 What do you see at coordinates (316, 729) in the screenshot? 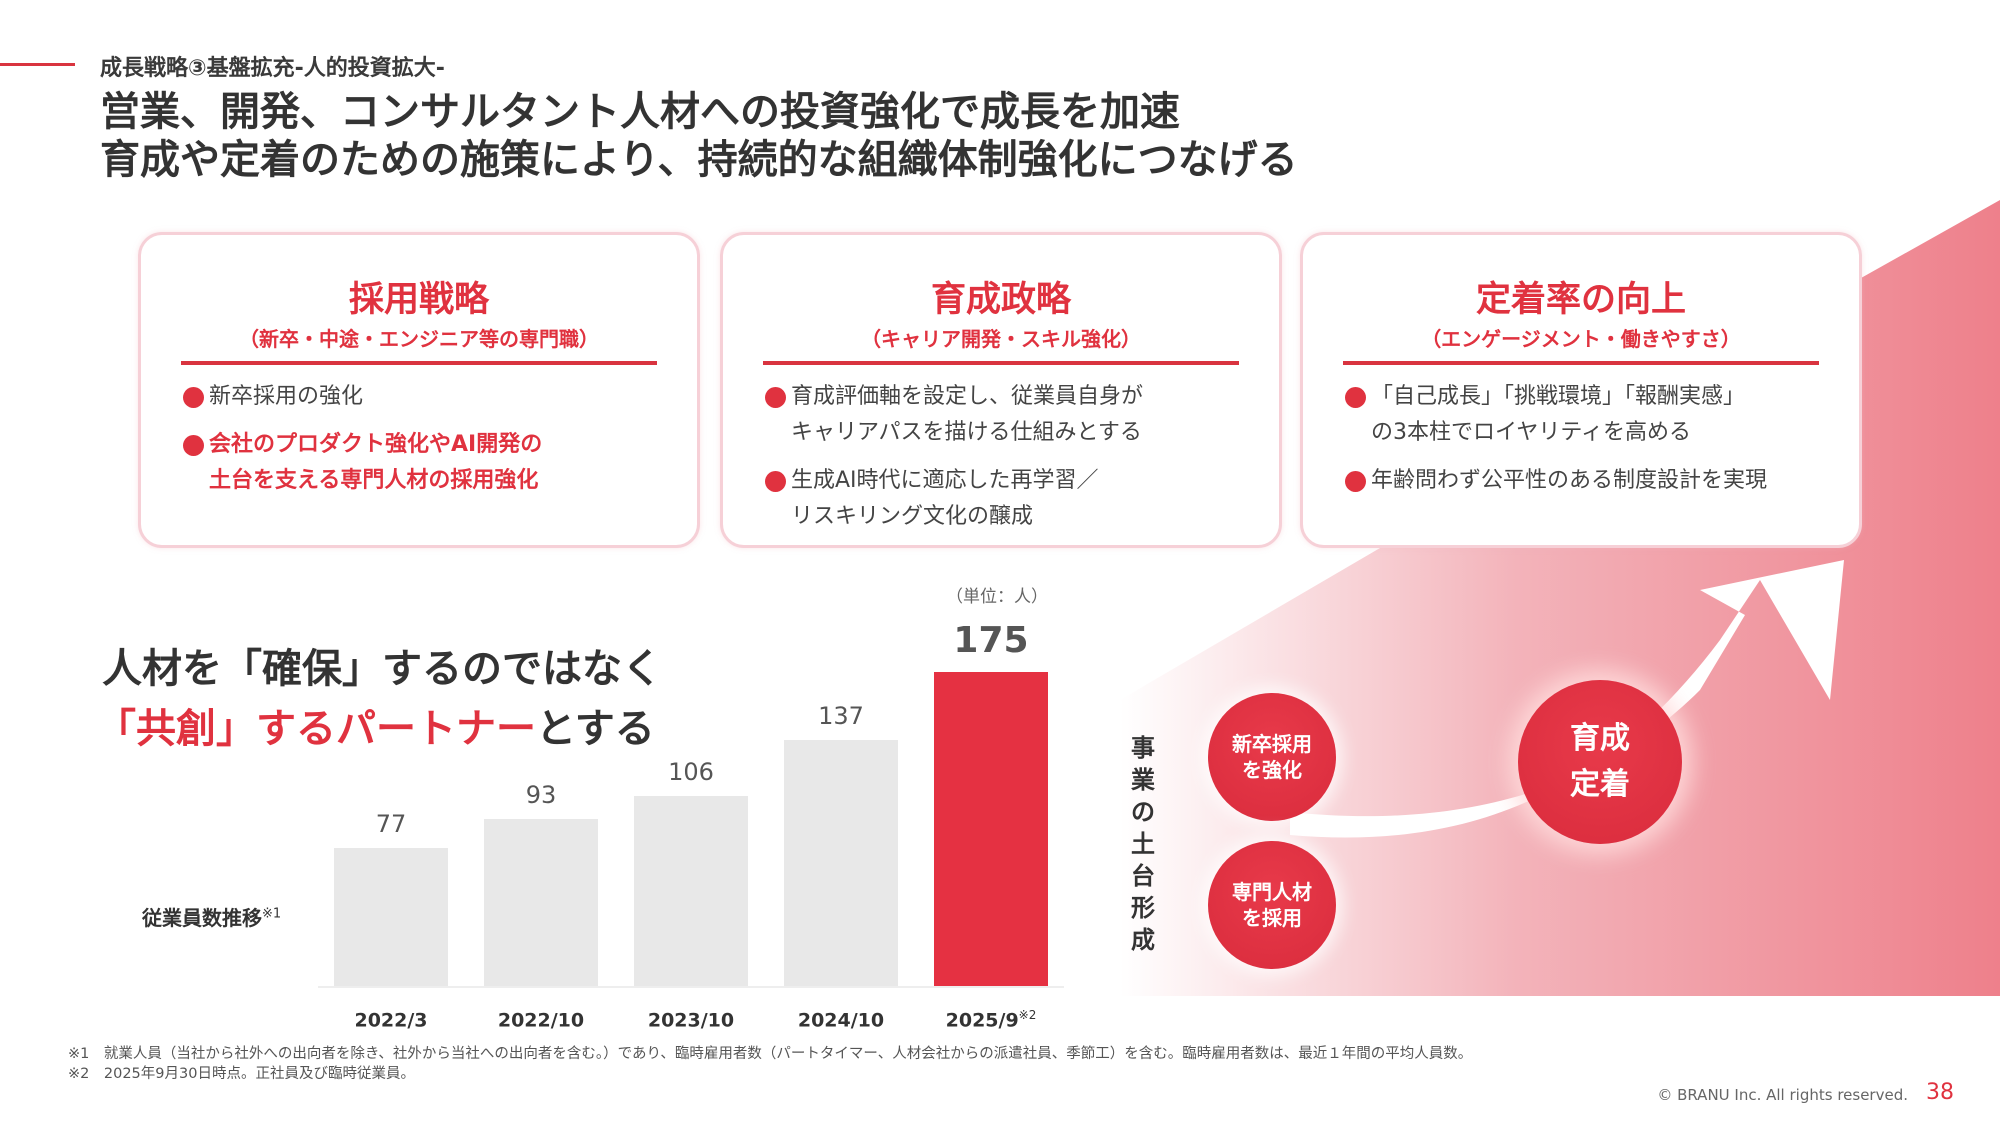
I see `message-highlight: 「共創」するパートナー` at bounding box center [316, 729].